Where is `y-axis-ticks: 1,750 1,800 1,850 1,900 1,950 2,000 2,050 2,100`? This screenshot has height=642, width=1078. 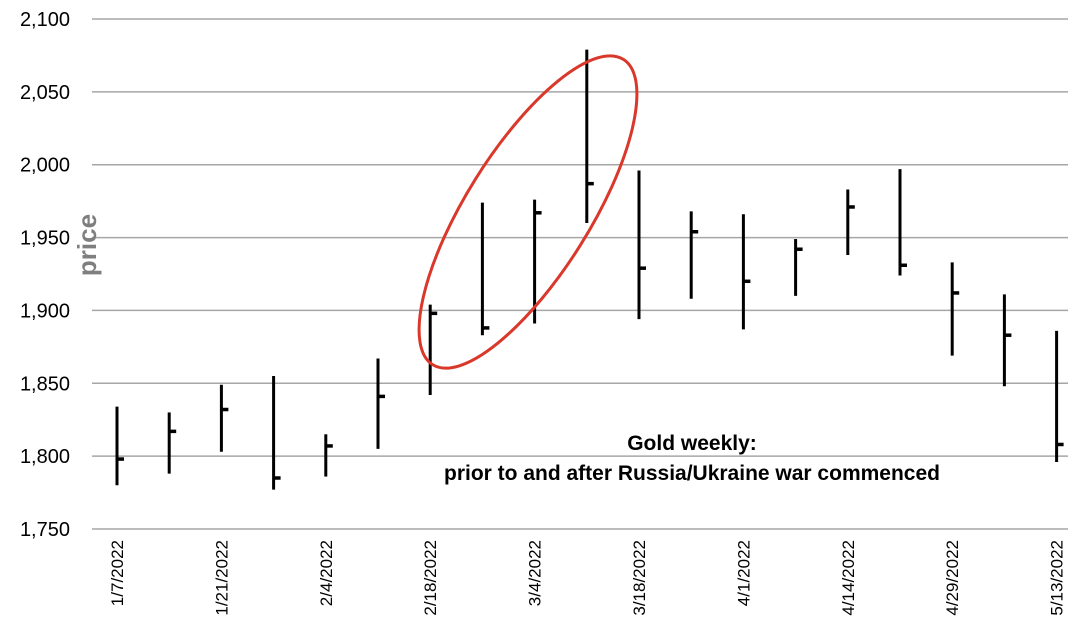 y-axis-ticks: 1,750 1,800 1,850 1,900 1,950 2,000 2,050 2,100 is located at coordinates (45, 275).